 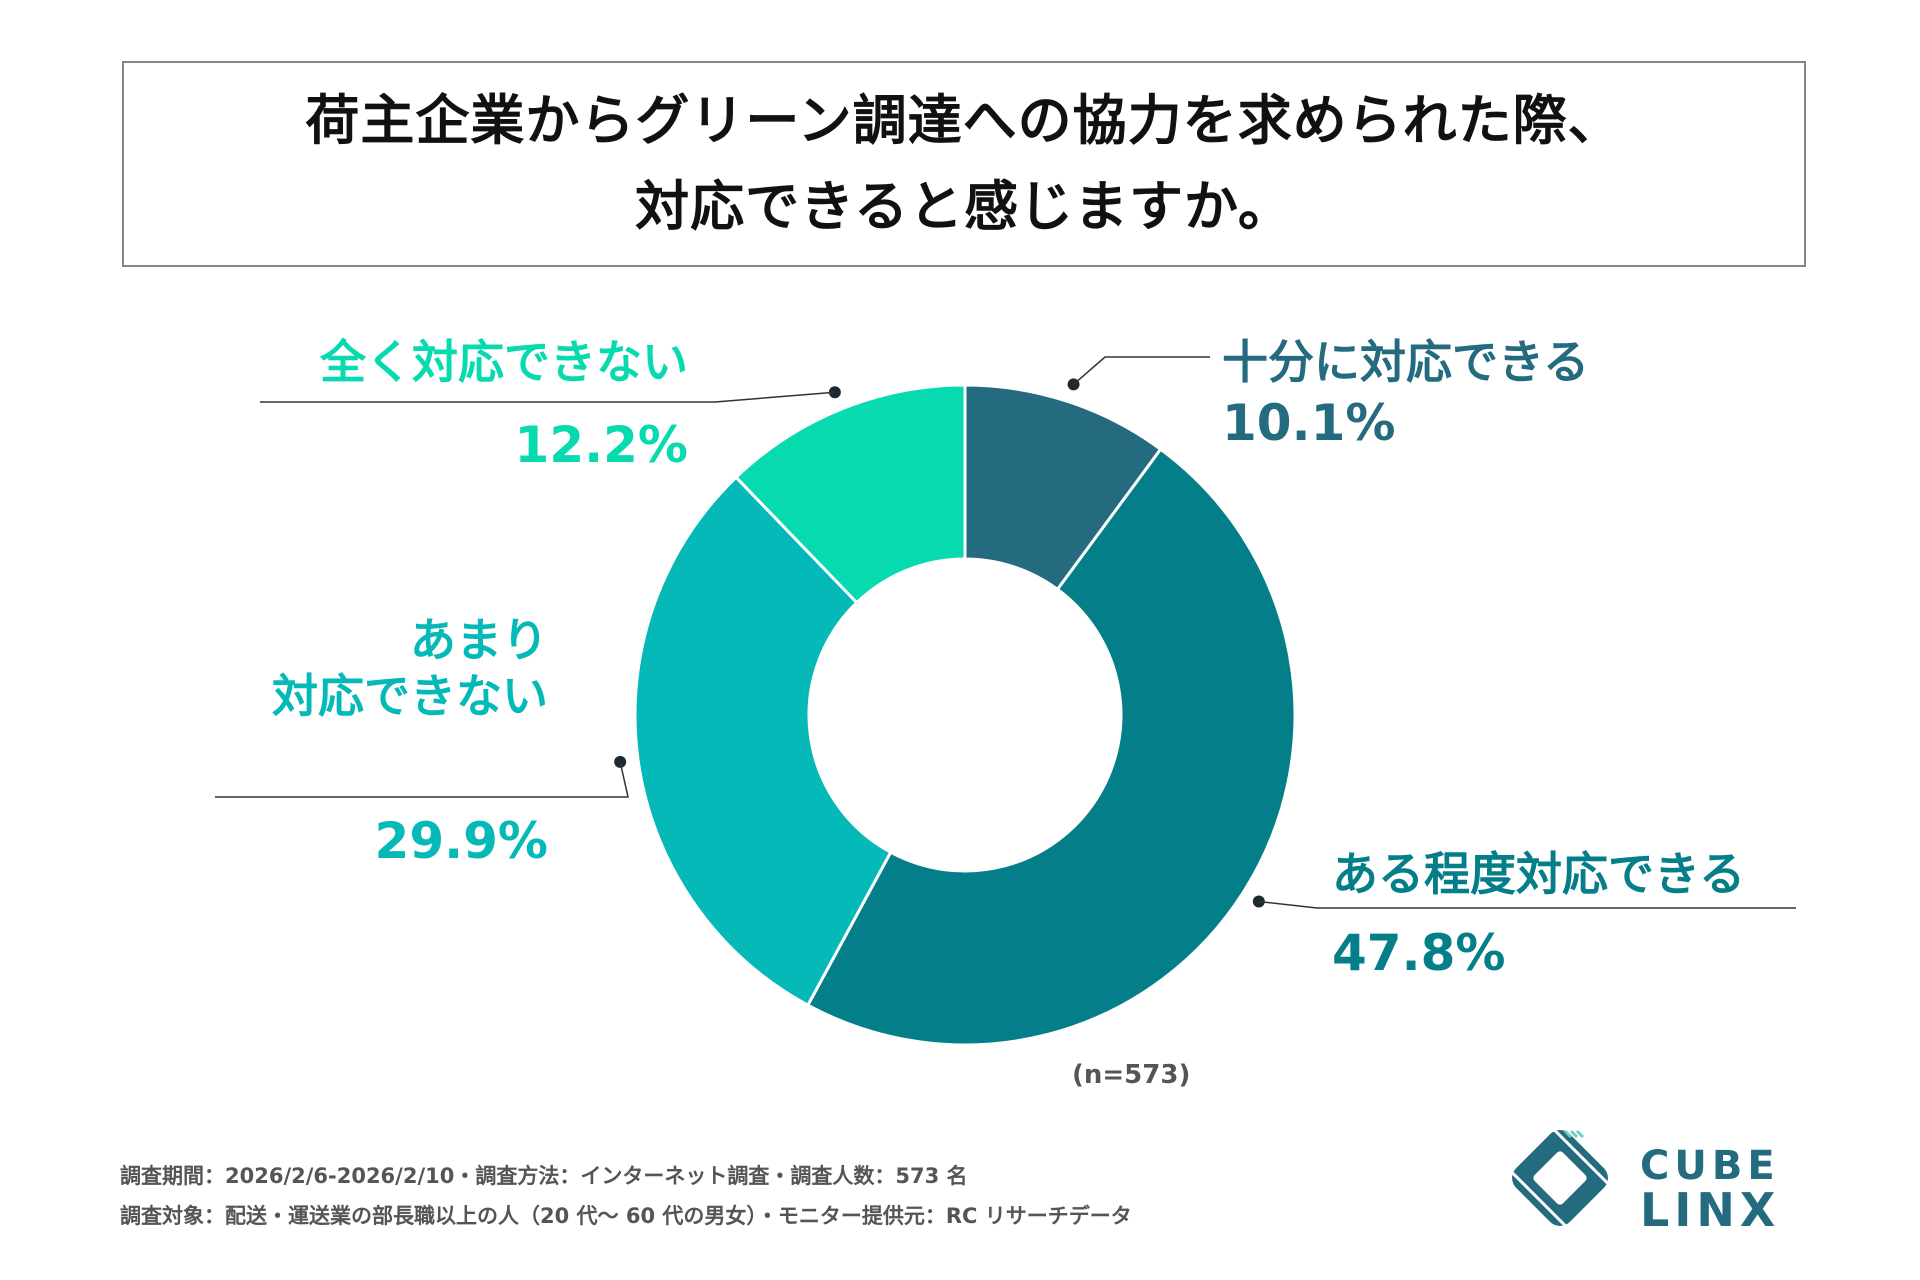 What do you see at coordinates (964, 164) in the screenshot?
I see `title-box: 荷主企業からグリーン調達への協力を求められた際、 対応できると感じますか。` at bounding box center [964, 164].